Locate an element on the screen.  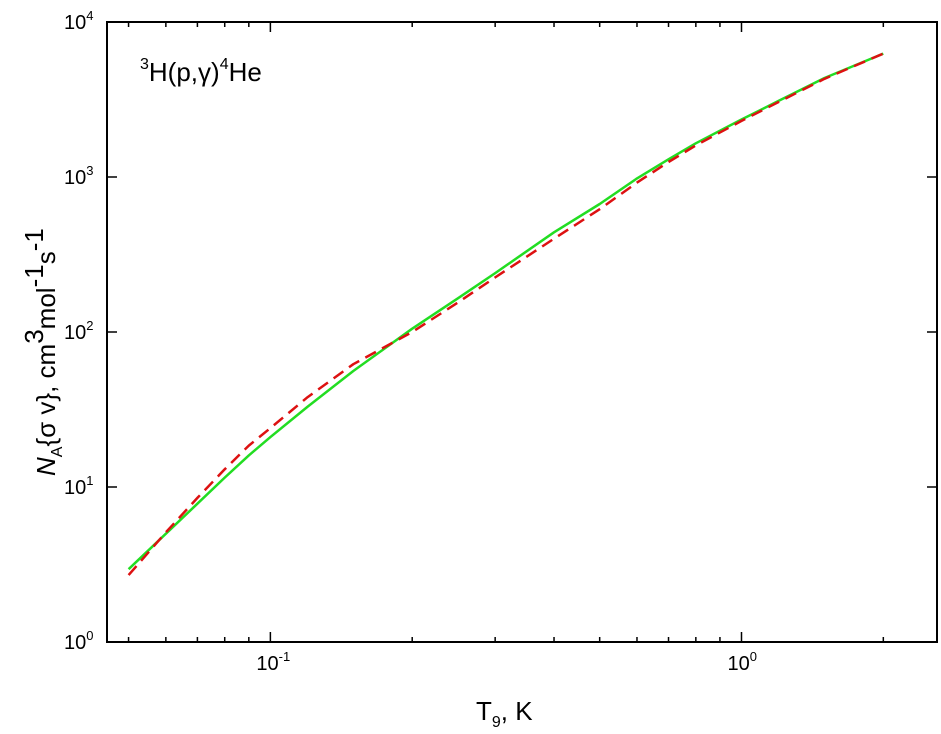
x-axis-label: T9, K is located at coordinates (504, 713).